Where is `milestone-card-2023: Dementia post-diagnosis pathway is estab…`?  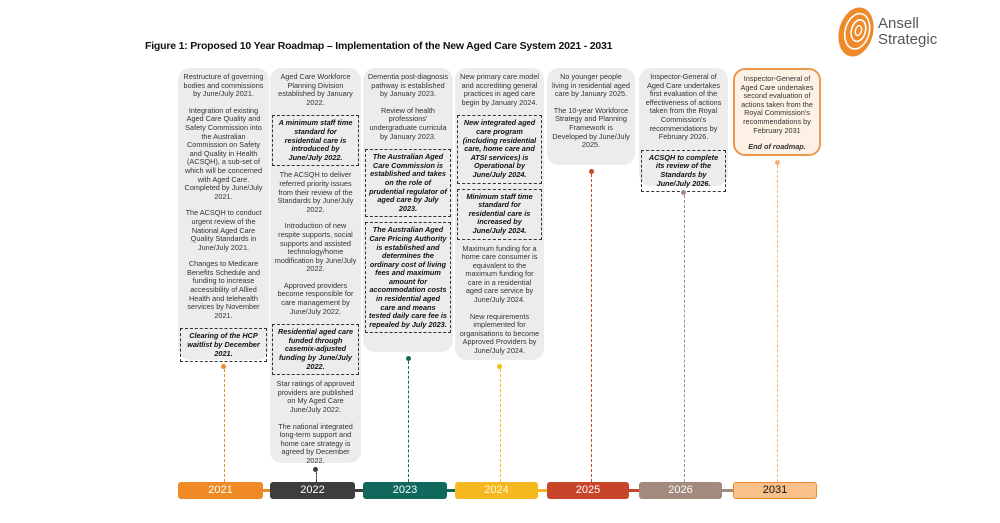
milestone-card-2023: Dementia post-diagnosis pathway is estab… is located at coordinates (408, 210).